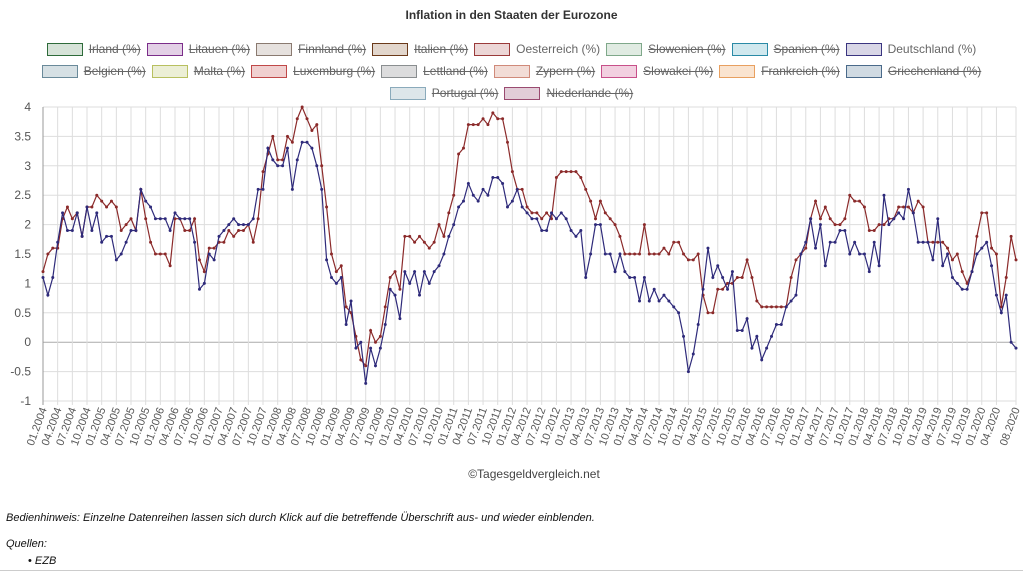  Describe the element at coordinates (779, 71) in the screenshot. I see `legend-item: Frankreich (%)` at that location.